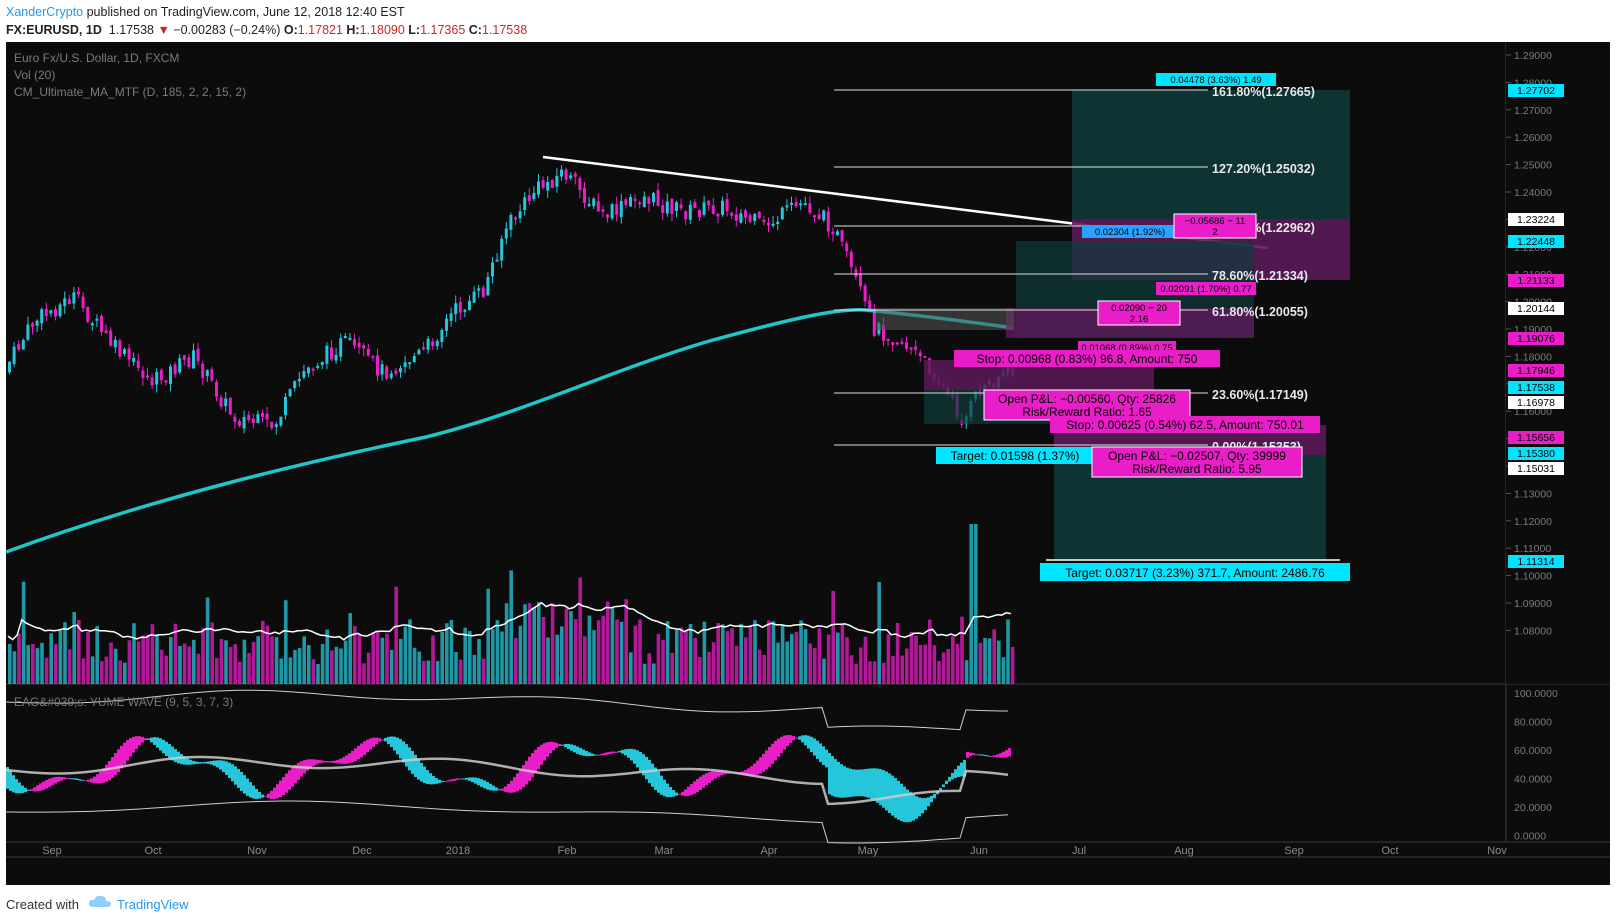 The image size is (1616, 921). Describe the element at coordinates (1206, 288) in the screenshot. I see `b2-tag` at that location.